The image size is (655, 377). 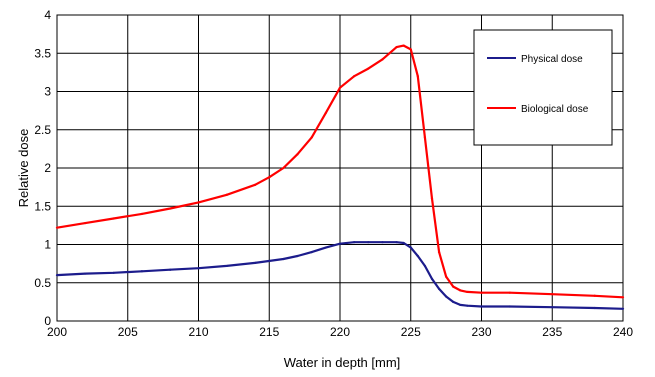 What do you see at coordinates (128, 332) in the screenshot?
I see `x-tick-label: 205` at bounding box center [128, 332].